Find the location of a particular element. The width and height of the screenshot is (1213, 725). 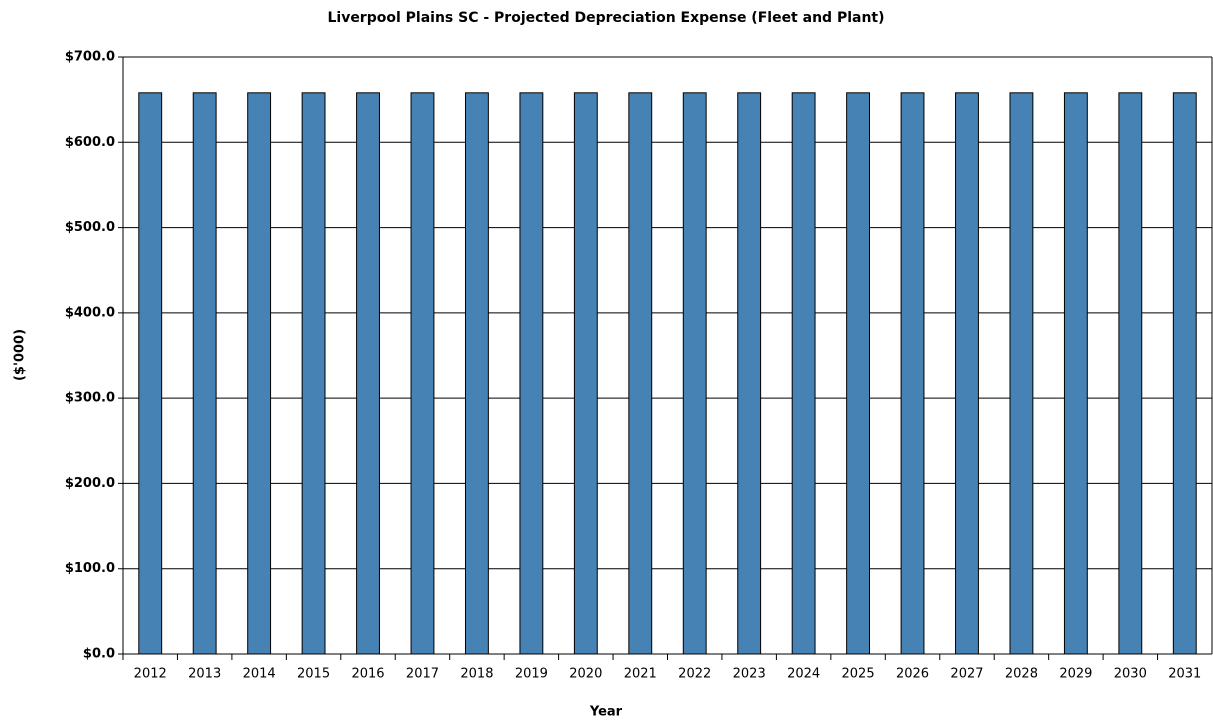

y-tick-label: $300.0 is located at coordinates (90, 398).